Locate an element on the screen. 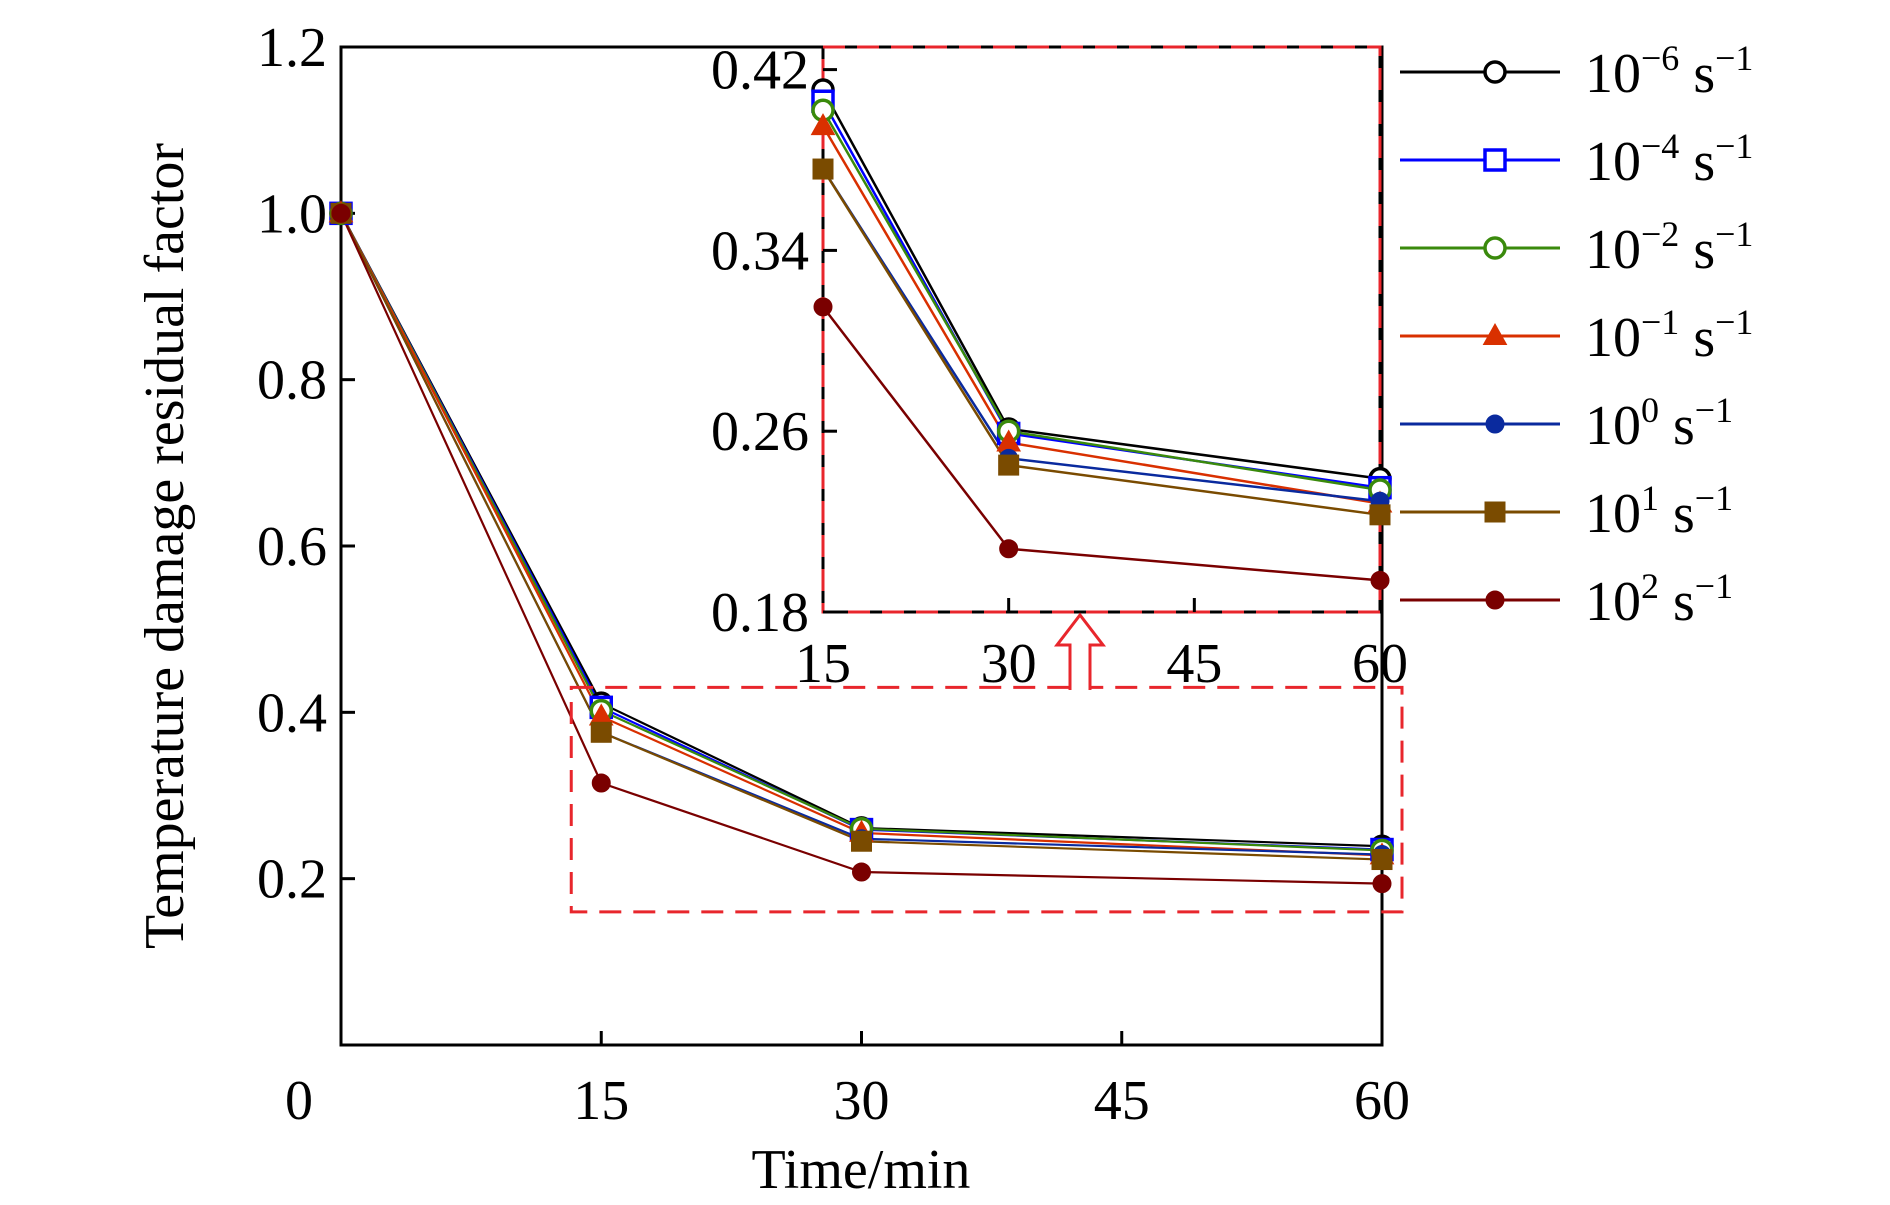  legend-item-1: 10−4 s−1 is located at coordinates (1576, 159).